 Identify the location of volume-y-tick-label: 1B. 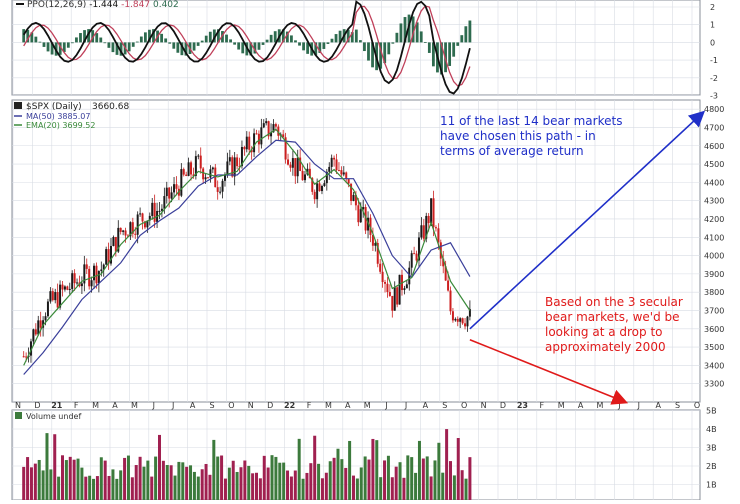
(711, 485).